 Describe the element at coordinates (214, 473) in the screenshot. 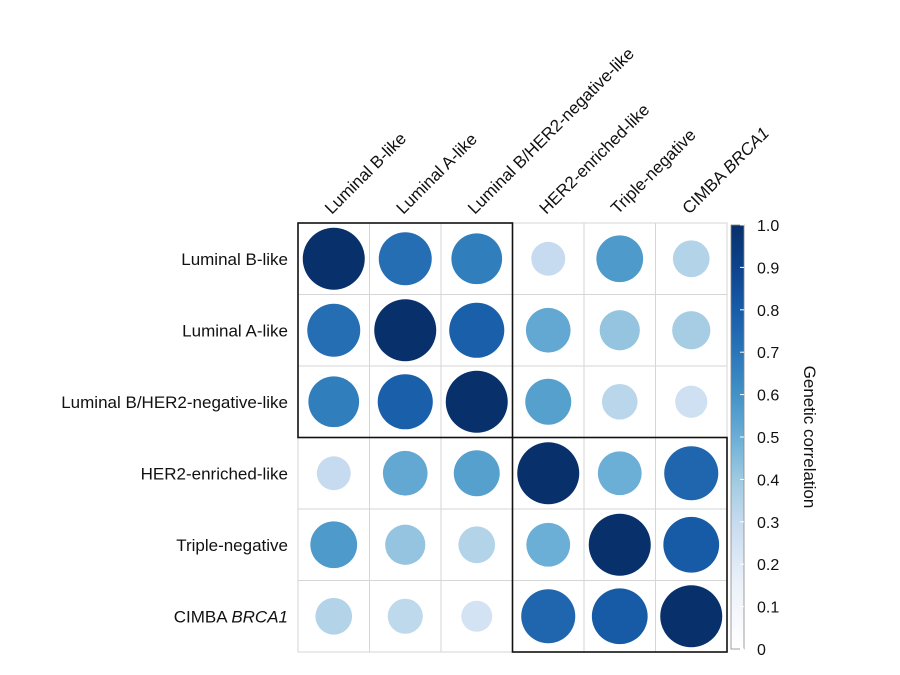

I see `row-label: HER2-enriched-like` at that location.